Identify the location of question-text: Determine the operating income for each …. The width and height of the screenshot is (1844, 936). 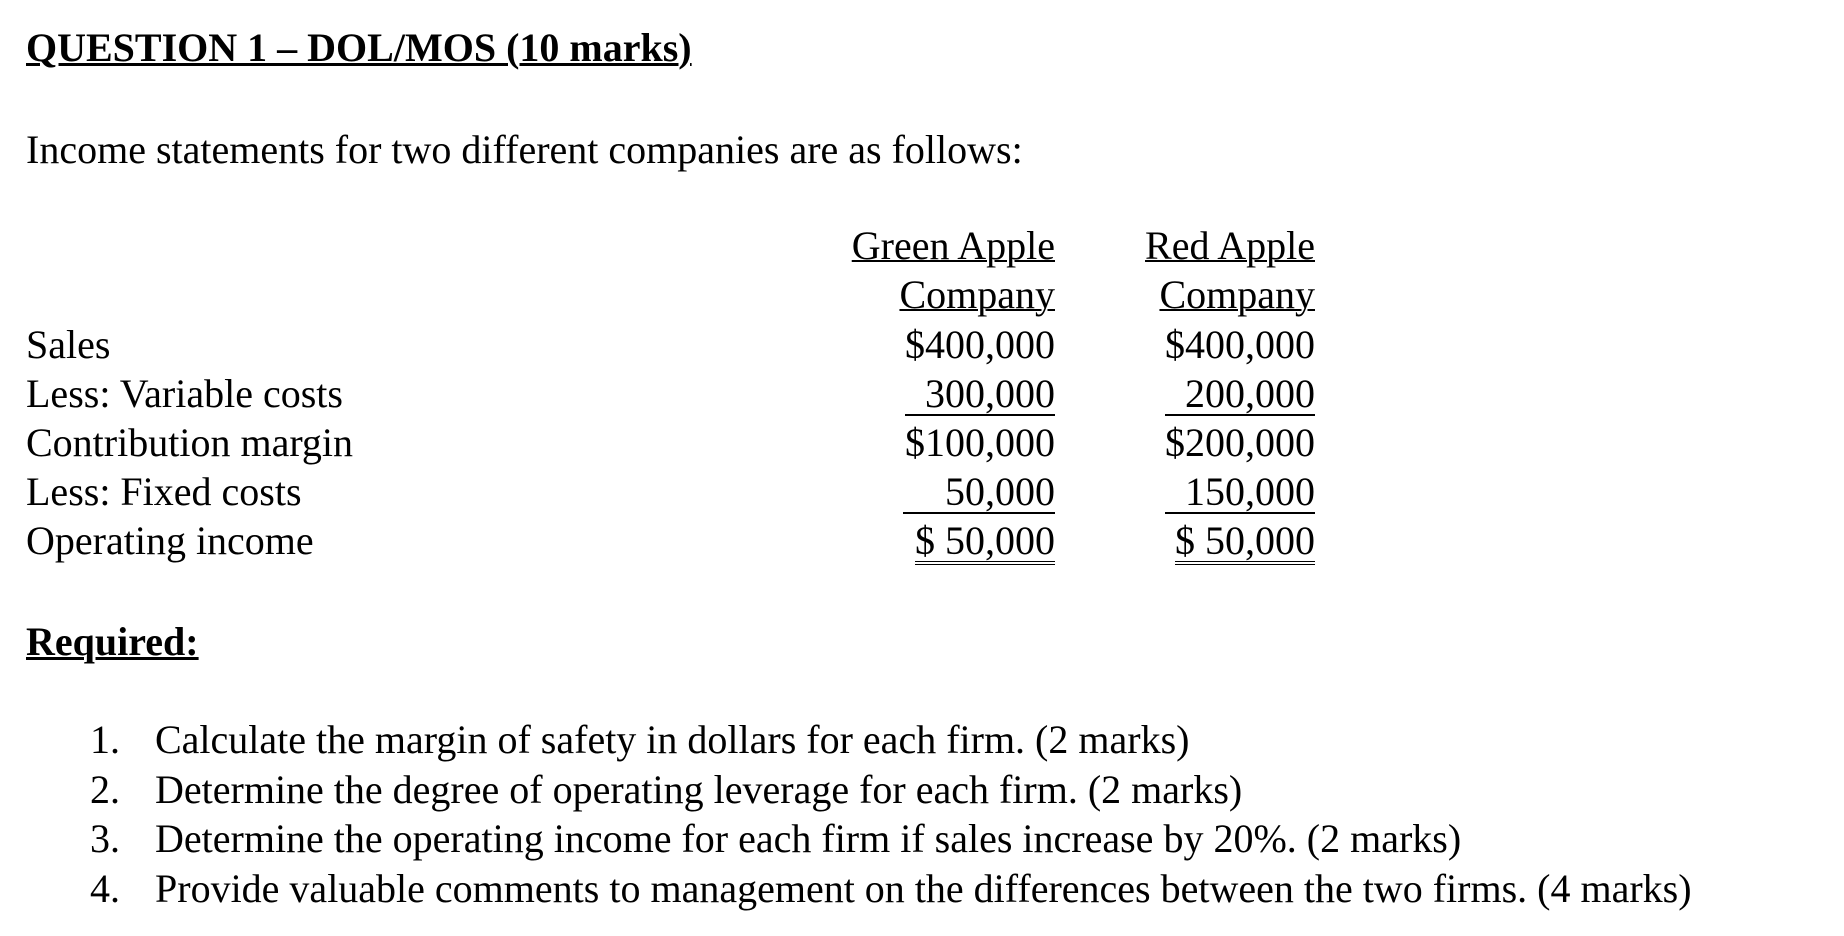
(808, 838).